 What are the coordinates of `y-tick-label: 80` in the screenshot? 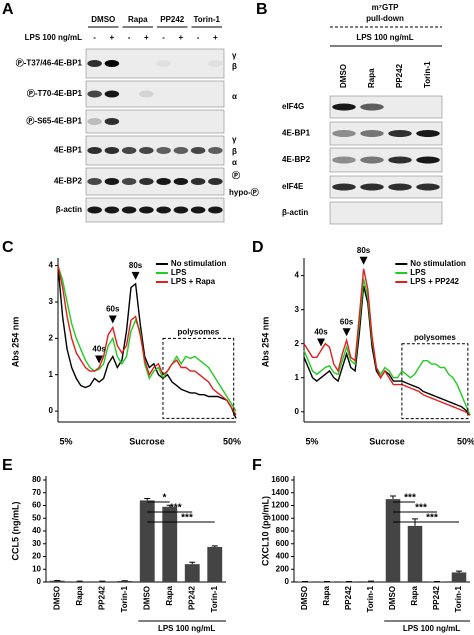 It's located at (36, 479).